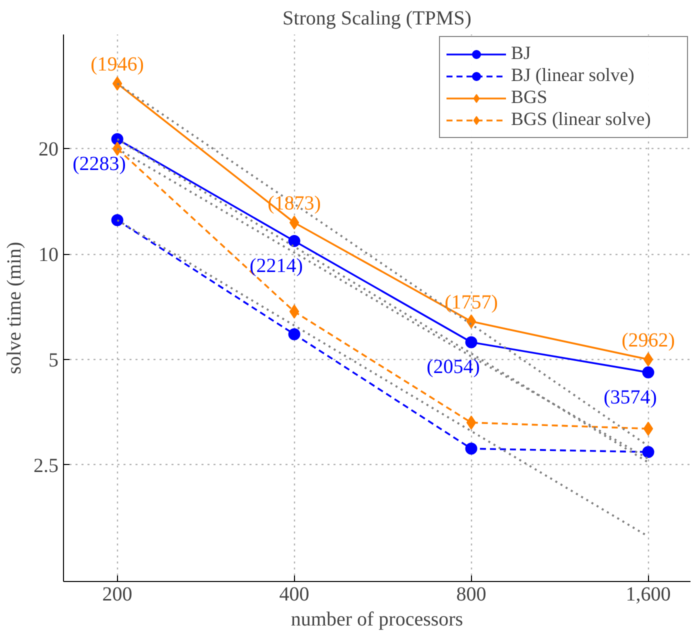 The height and width of the screenshot is (633, 692). What do you see at coordinates (48, 149) in the screenshot?
I see `y-tick-label: 20` at bounding box center [48, 149].